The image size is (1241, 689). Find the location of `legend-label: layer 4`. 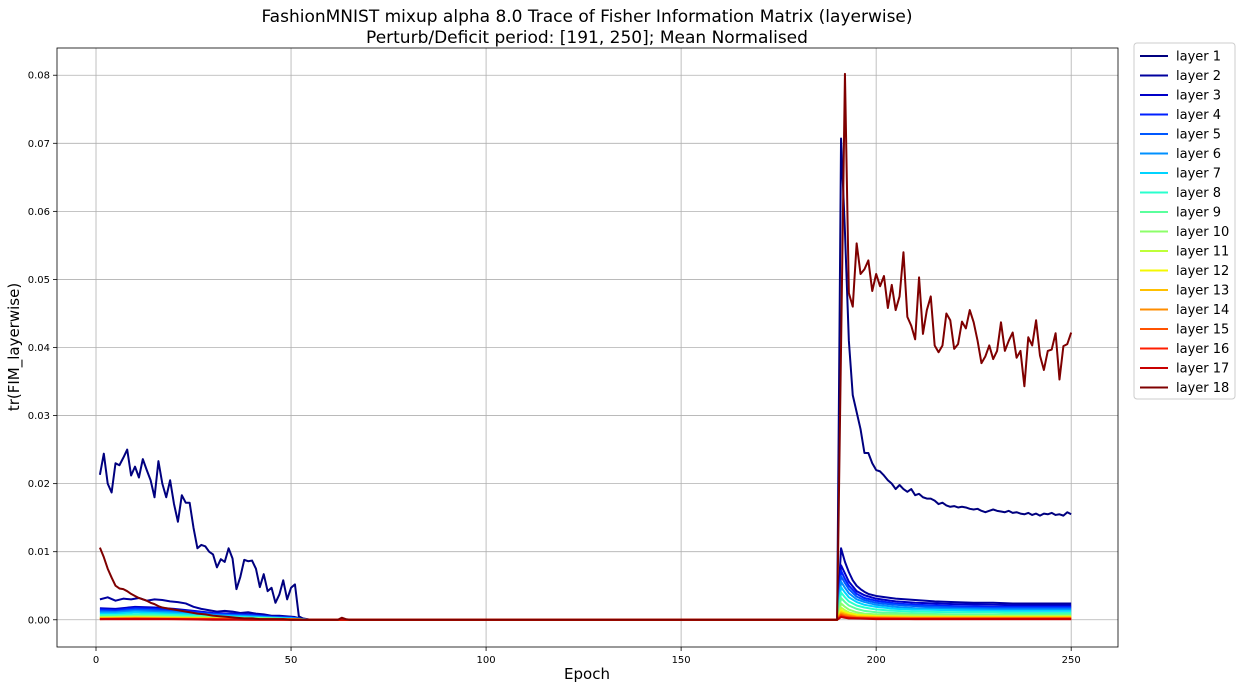

legend-label: layer 4 is located at coordinates (1198, 115).